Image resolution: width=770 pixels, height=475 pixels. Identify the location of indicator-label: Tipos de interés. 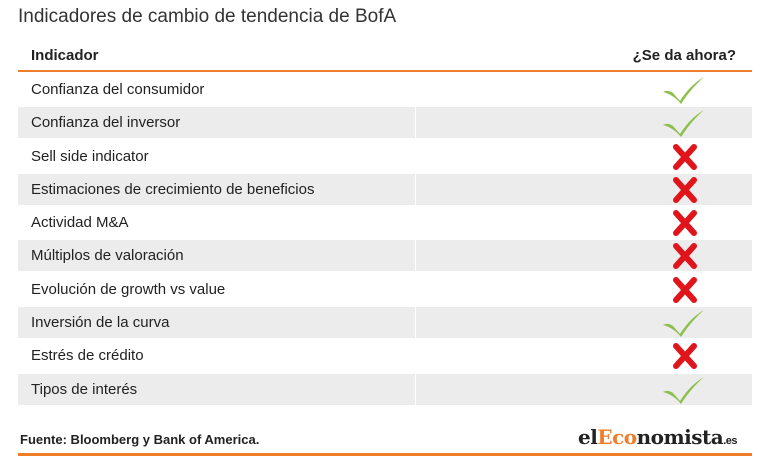
(84, 389).